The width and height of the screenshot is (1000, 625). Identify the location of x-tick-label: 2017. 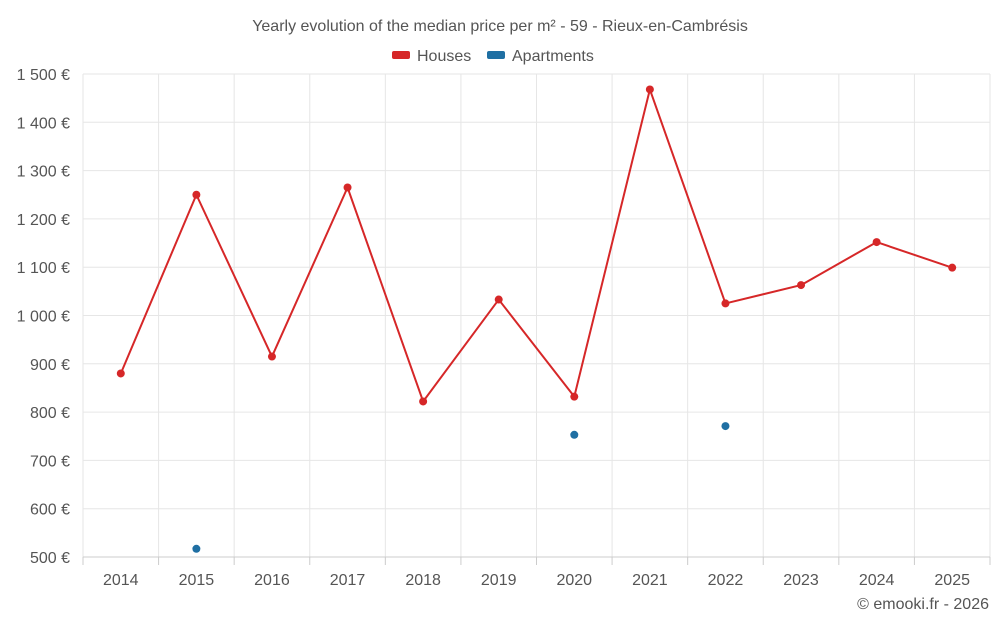
(348, 580).